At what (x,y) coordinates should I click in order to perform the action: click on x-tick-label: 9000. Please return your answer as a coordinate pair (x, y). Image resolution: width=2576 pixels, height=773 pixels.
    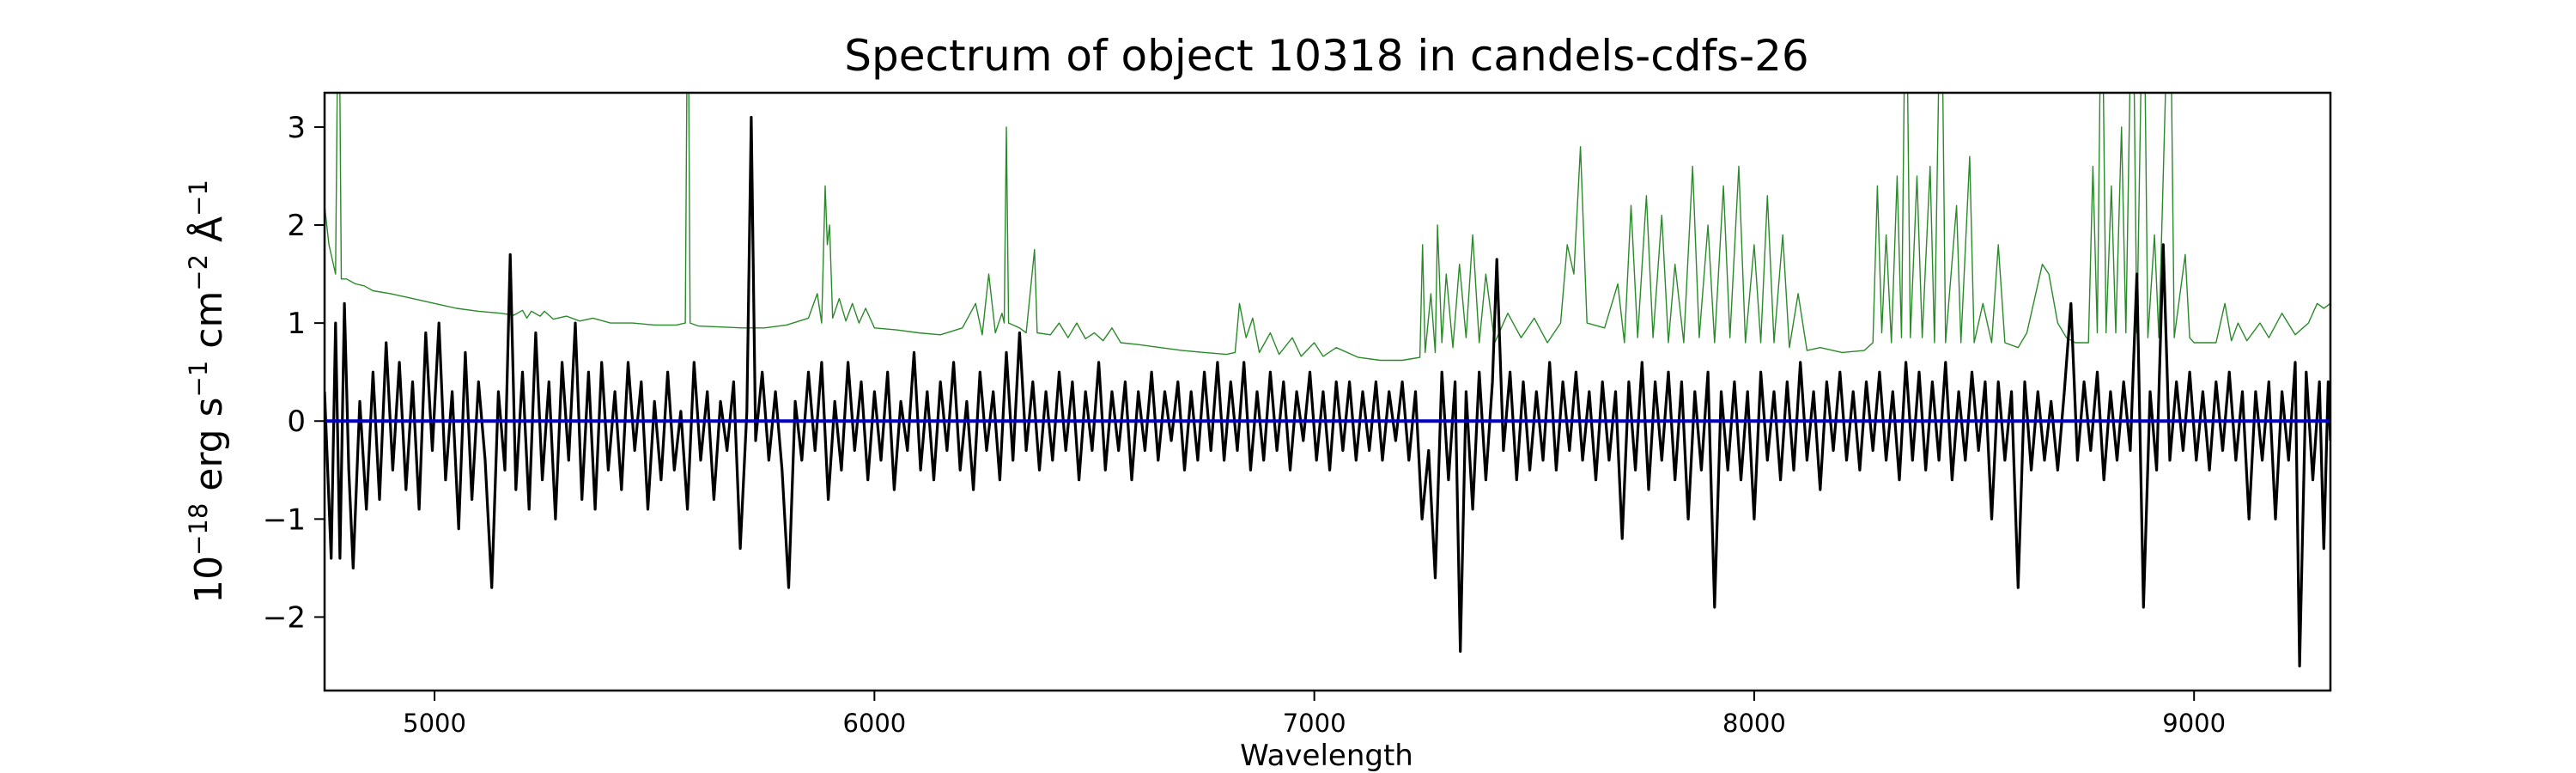
    Looking at the image, I should click on (2194, 723).